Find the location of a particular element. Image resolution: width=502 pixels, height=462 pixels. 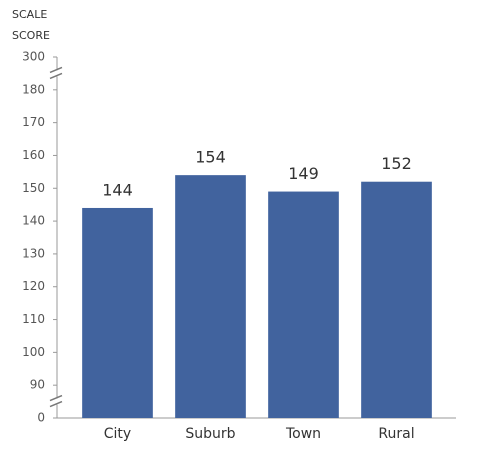

x-tick-label: Town is located at coordinates (303, 434).